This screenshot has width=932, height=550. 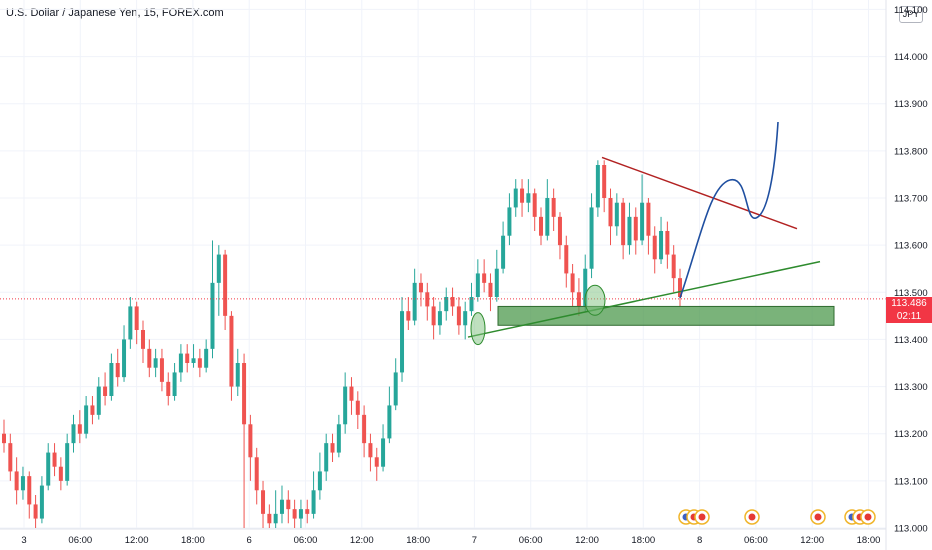 I want to click on y-tick-label: 113.600, so click(x=911, y=246).